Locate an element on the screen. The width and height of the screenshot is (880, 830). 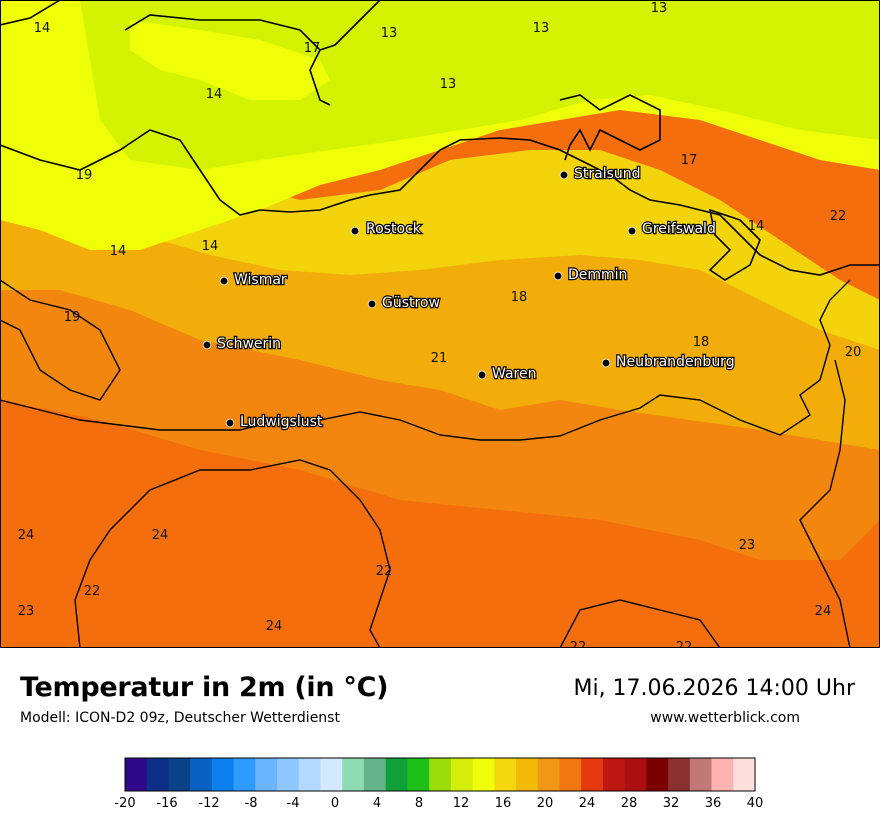
scale-tick-label: 4 is located at coordinates (377, 803).